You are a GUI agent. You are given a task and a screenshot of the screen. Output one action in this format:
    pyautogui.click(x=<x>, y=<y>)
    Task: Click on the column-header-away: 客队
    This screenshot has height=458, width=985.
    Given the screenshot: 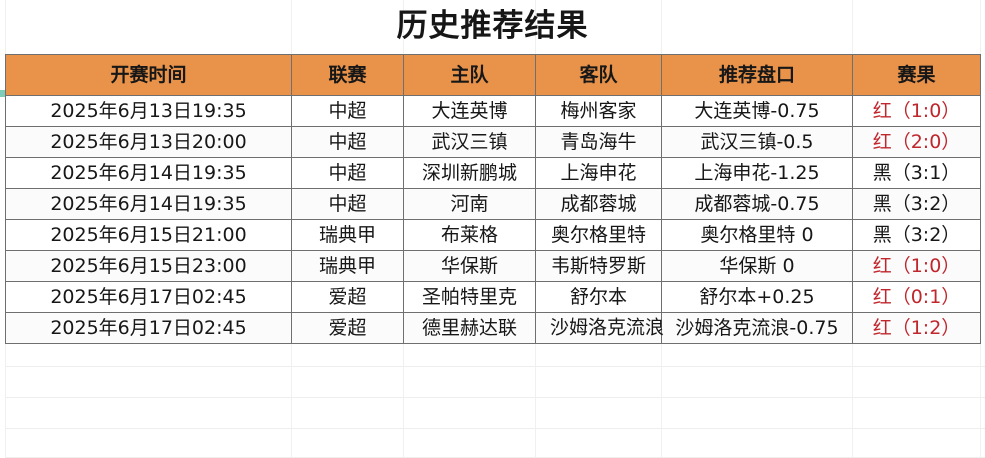 What is the action you would take?
    pyautogui.click(x=598, y=75)
    